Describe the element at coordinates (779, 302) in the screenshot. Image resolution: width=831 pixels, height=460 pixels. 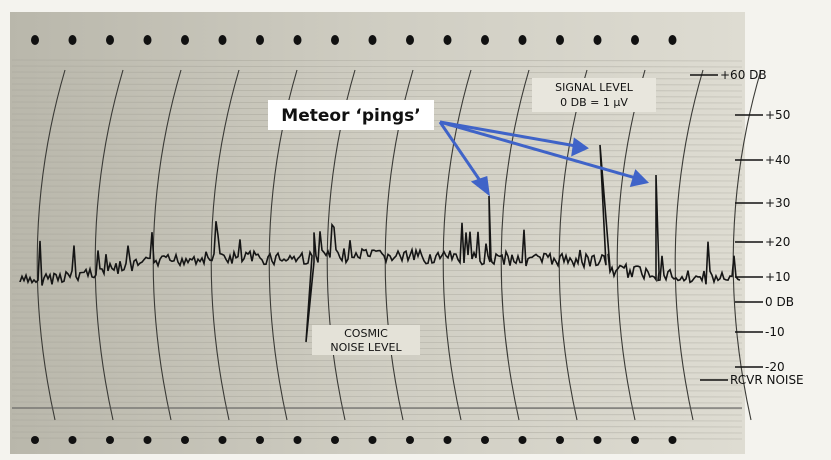
I see `scale-label: 0 DB` at that location.